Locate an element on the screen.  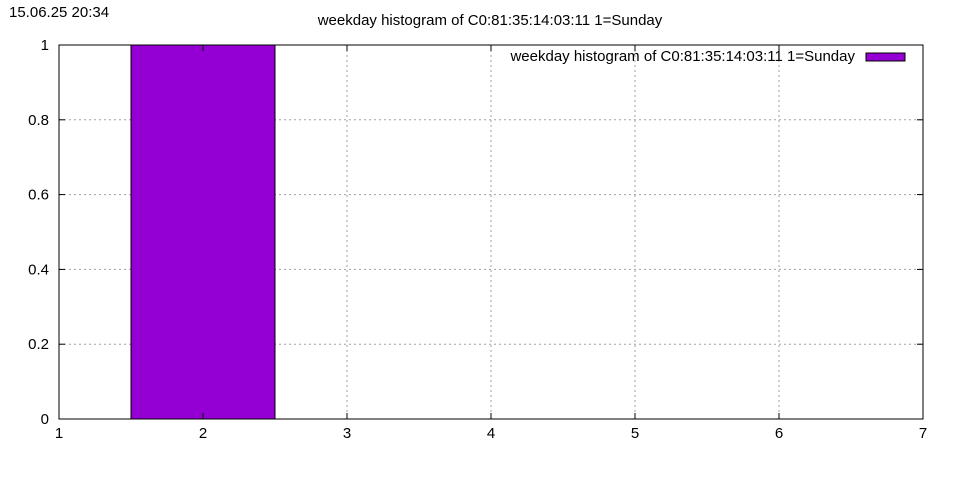
y-tick-label: 0.2 is located at coordinates (38, 344).